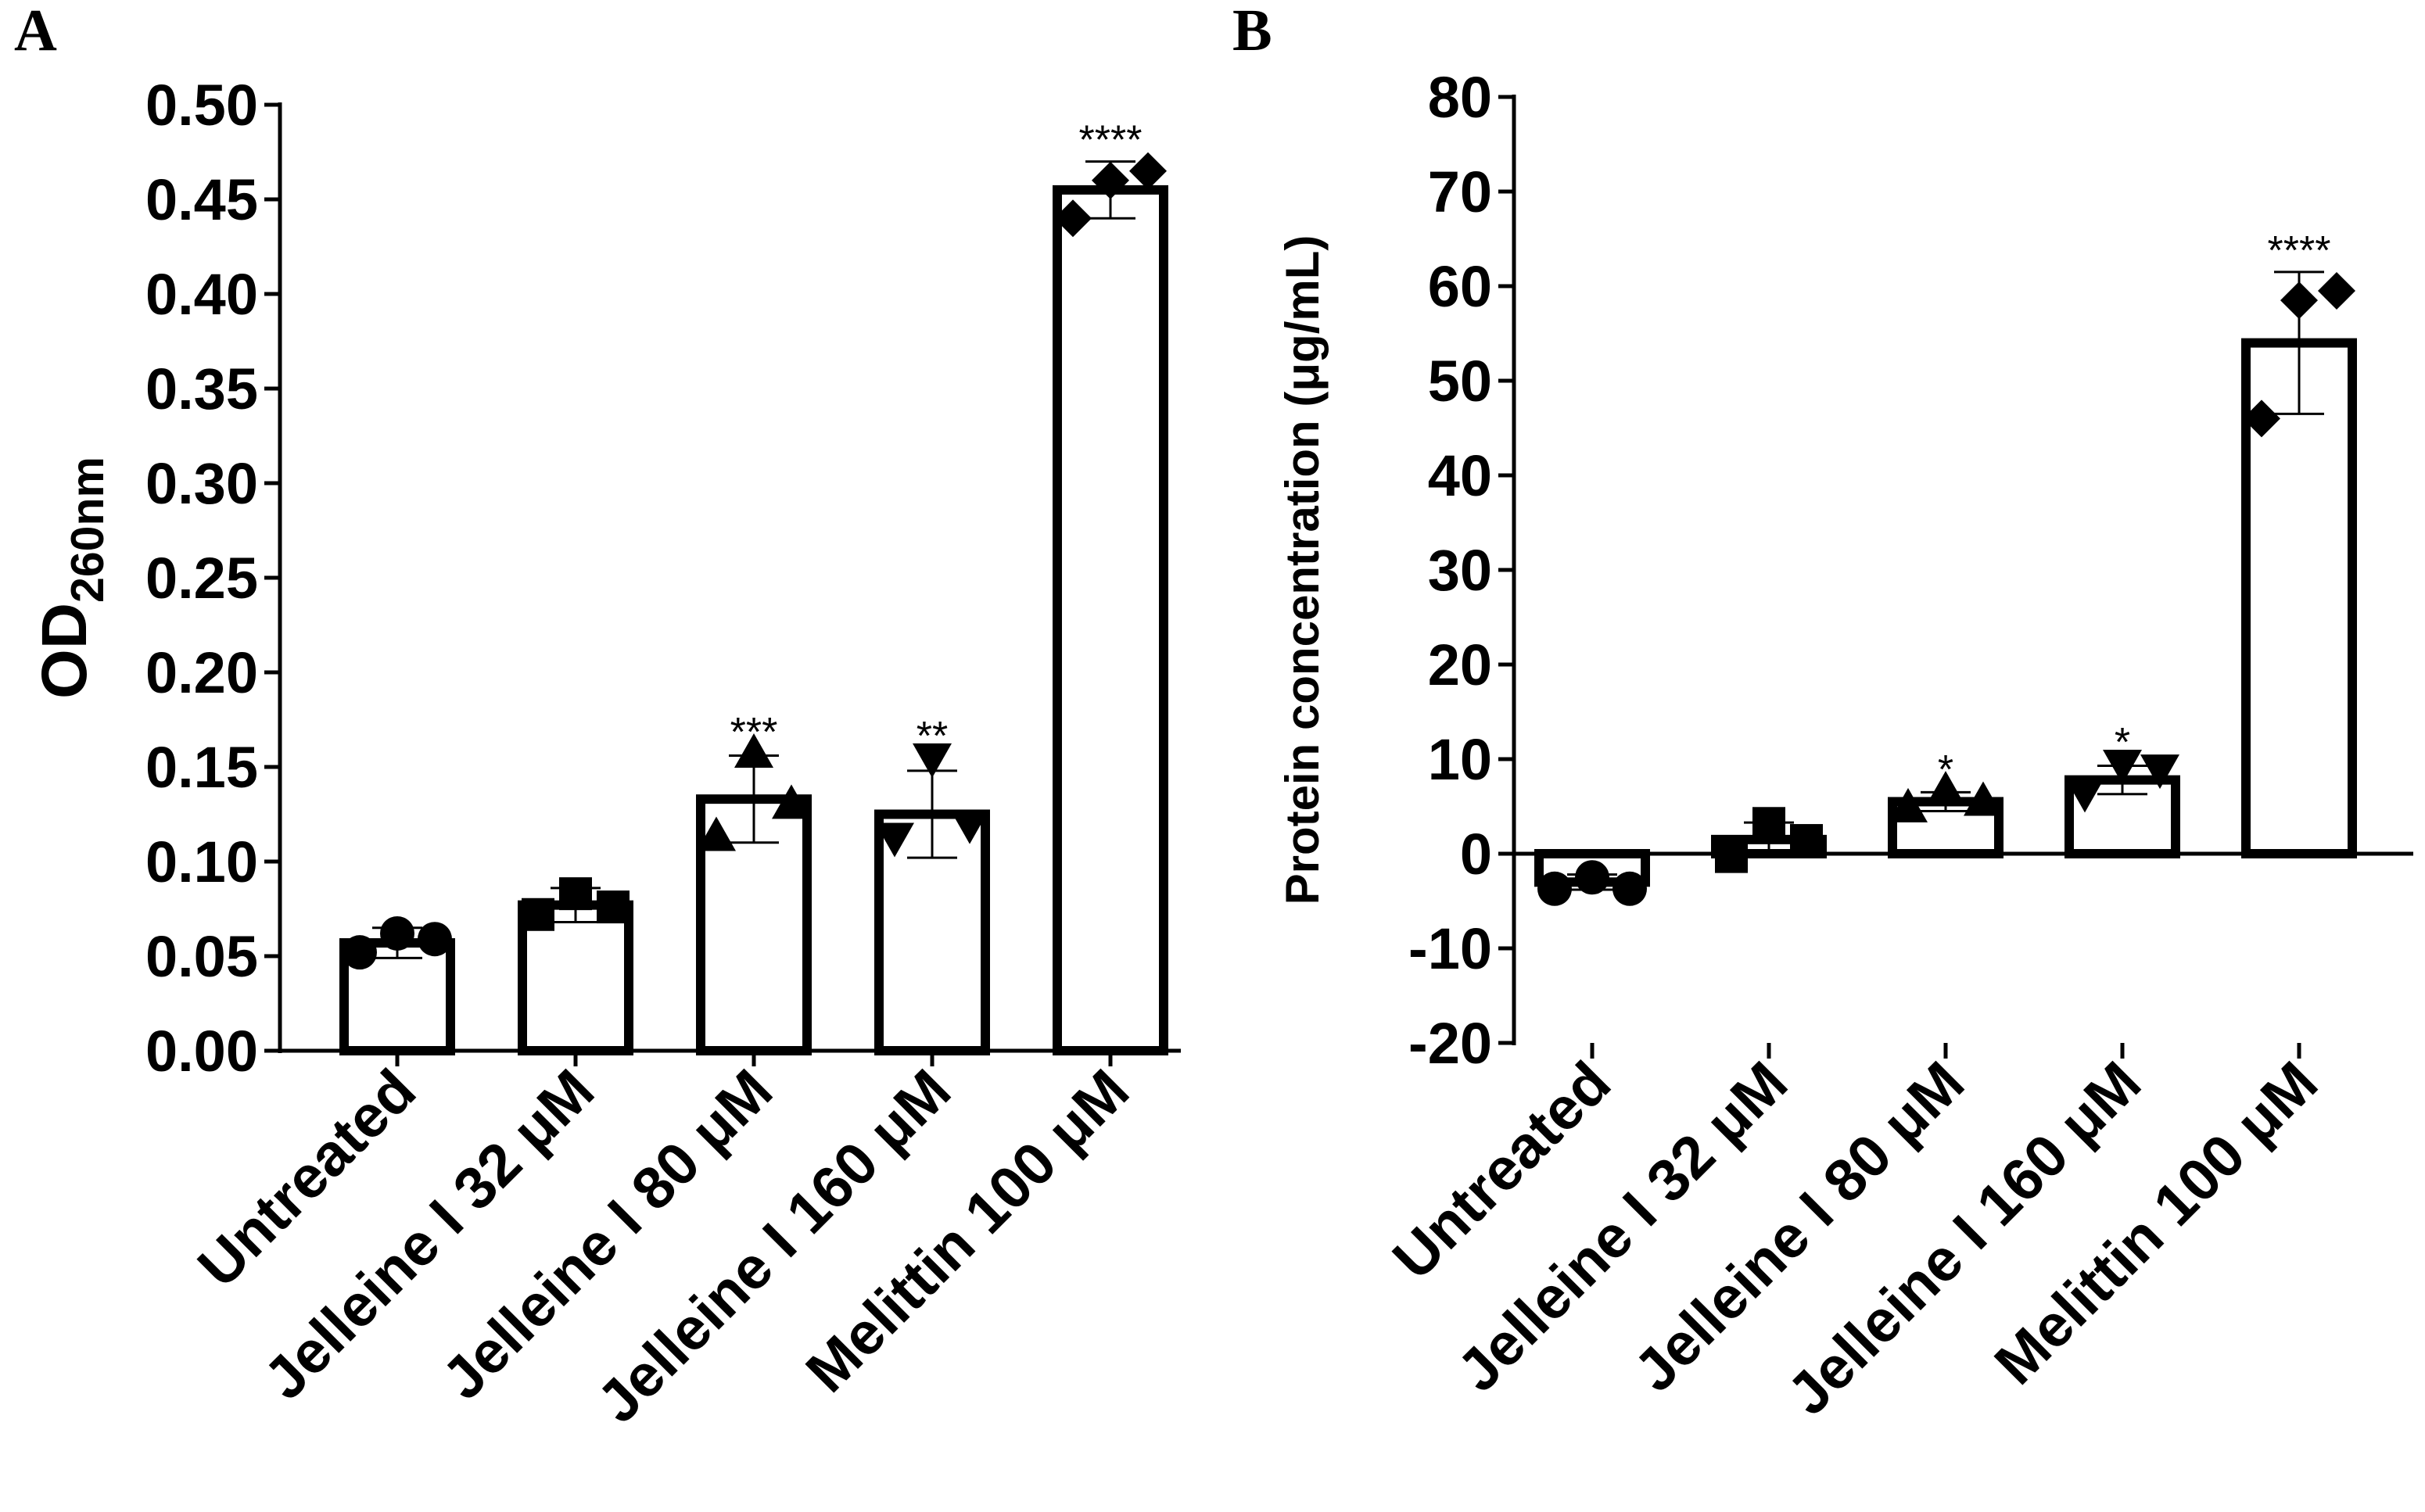 The height and width of the screenshot is (1512, 2425). What do you see at coordinates (932, 736) in the screenshot?
I see `significance-label: **` at bounding box center [932, 736].